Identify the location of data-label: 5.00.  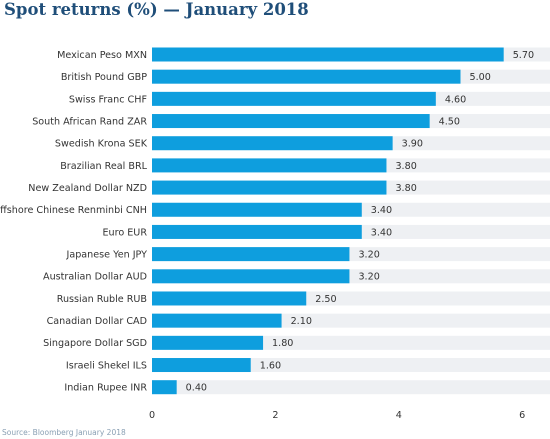
(480, 77).